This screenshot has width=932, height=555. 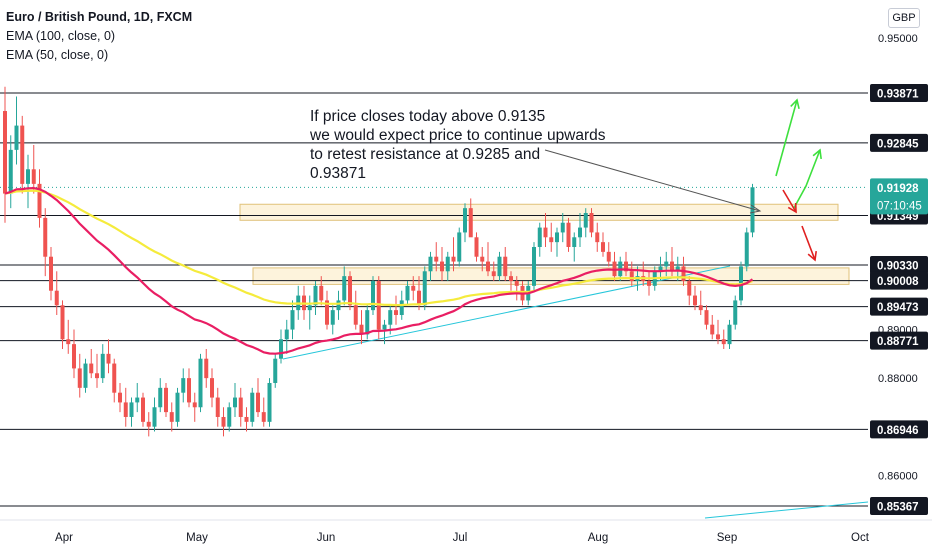 I want to click on green-arrow-upper-head, so click(x=795, y=103).